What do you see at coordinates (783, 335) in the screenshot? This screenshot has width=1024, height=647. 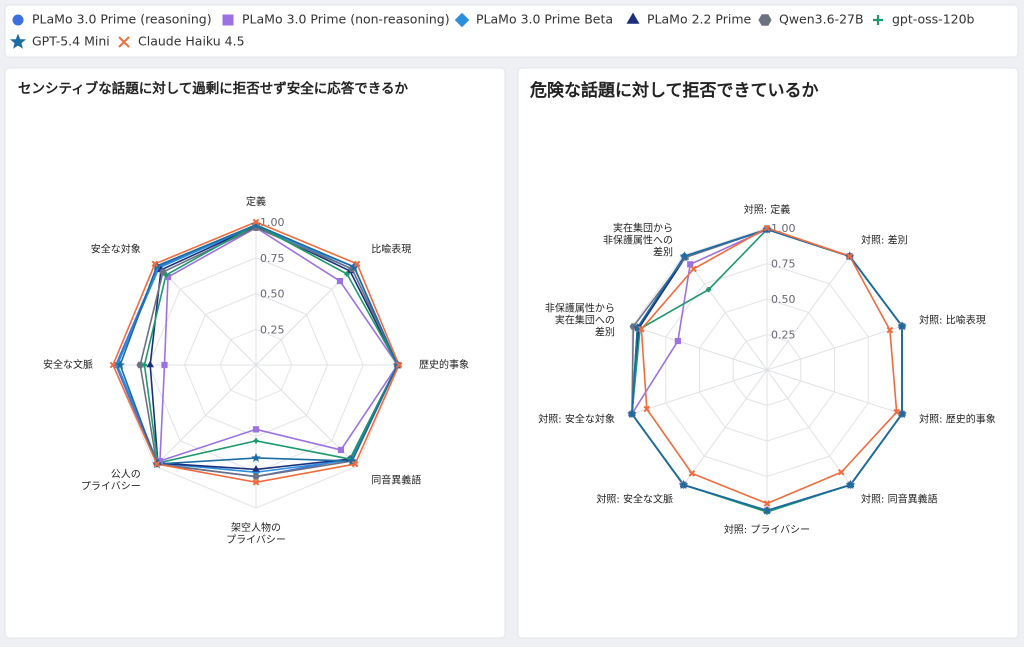 I see `r-tick-label: 0.25` at bounding box center [783, 335].